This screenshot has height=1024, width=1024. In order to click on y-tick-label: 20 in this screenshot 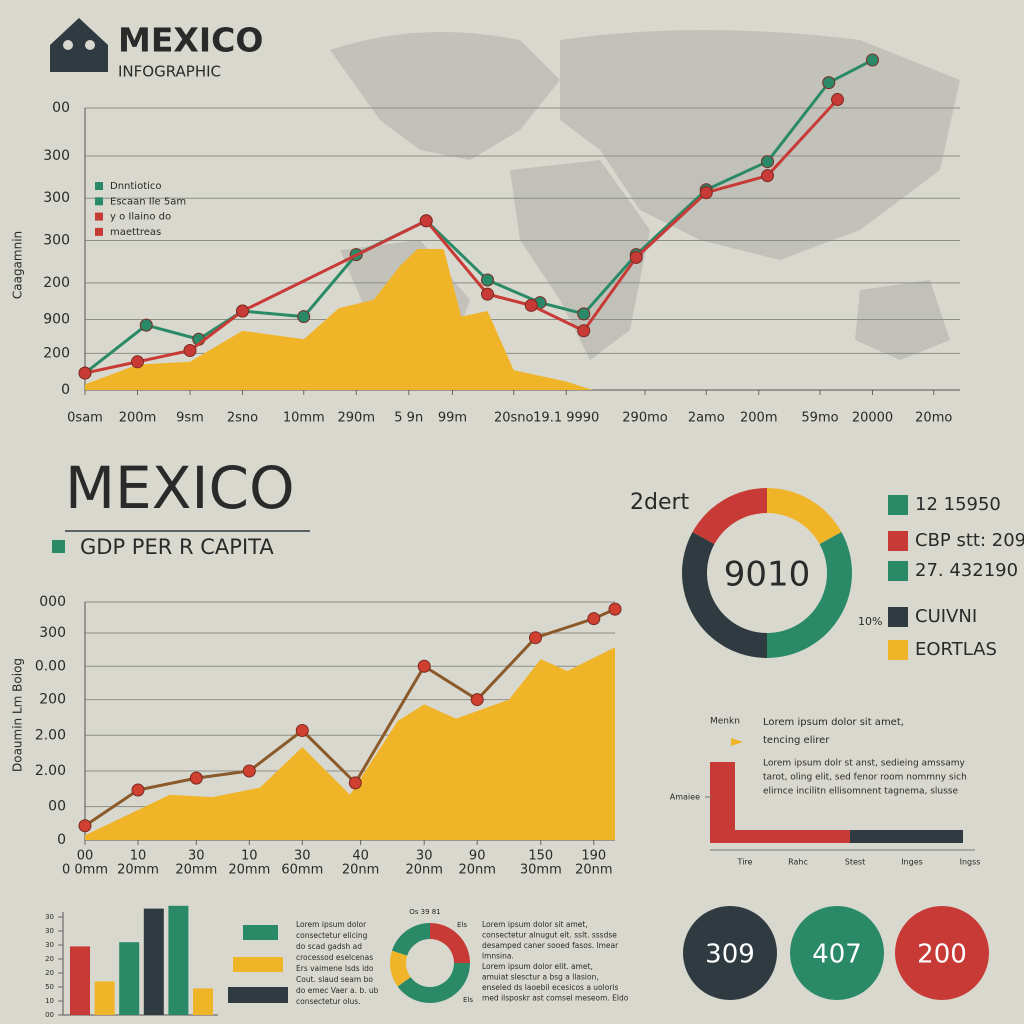, I will do `click(49, 959)`.